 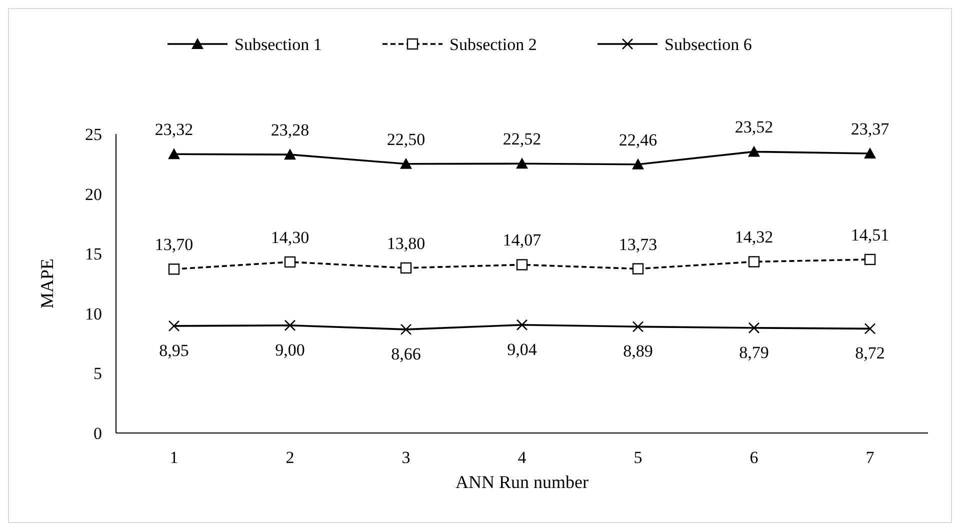 I want to click on y-tick-label: 10, so click(x=93, y=314).